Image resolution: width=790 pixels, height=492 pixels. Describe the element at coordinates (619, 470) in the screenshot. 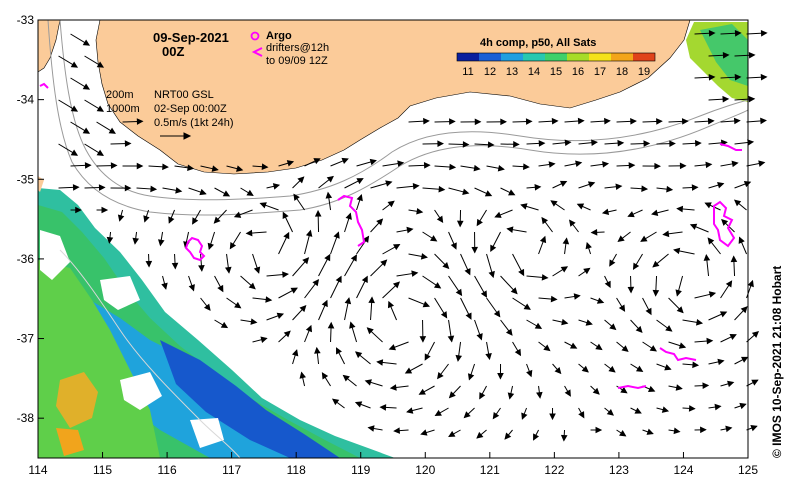

I see `lon-tick-label: 123` at that location.